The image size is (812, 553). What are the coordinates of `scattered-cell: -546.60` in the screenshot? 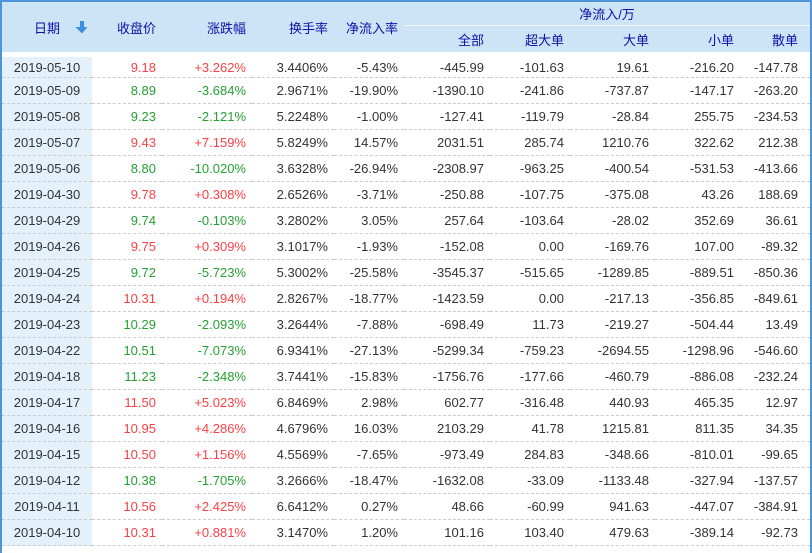 It's located at (775, 351).